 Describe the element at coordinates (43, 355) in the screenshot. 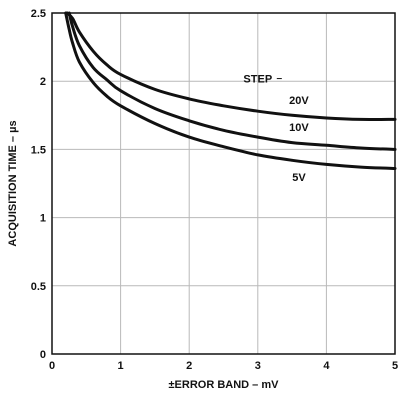

I see `y-tick-label: 0` at that location.